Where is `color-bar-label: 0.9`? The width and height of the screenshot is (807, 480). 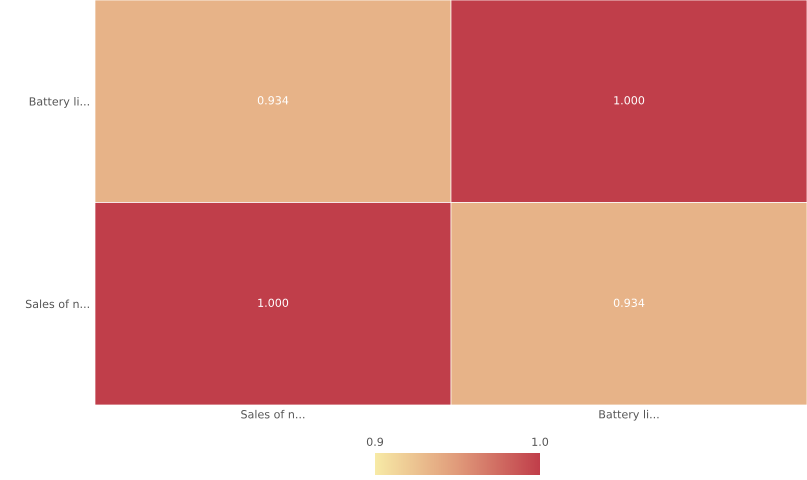
color-bar-label: 0.9 is located at coordinates (375, 442).